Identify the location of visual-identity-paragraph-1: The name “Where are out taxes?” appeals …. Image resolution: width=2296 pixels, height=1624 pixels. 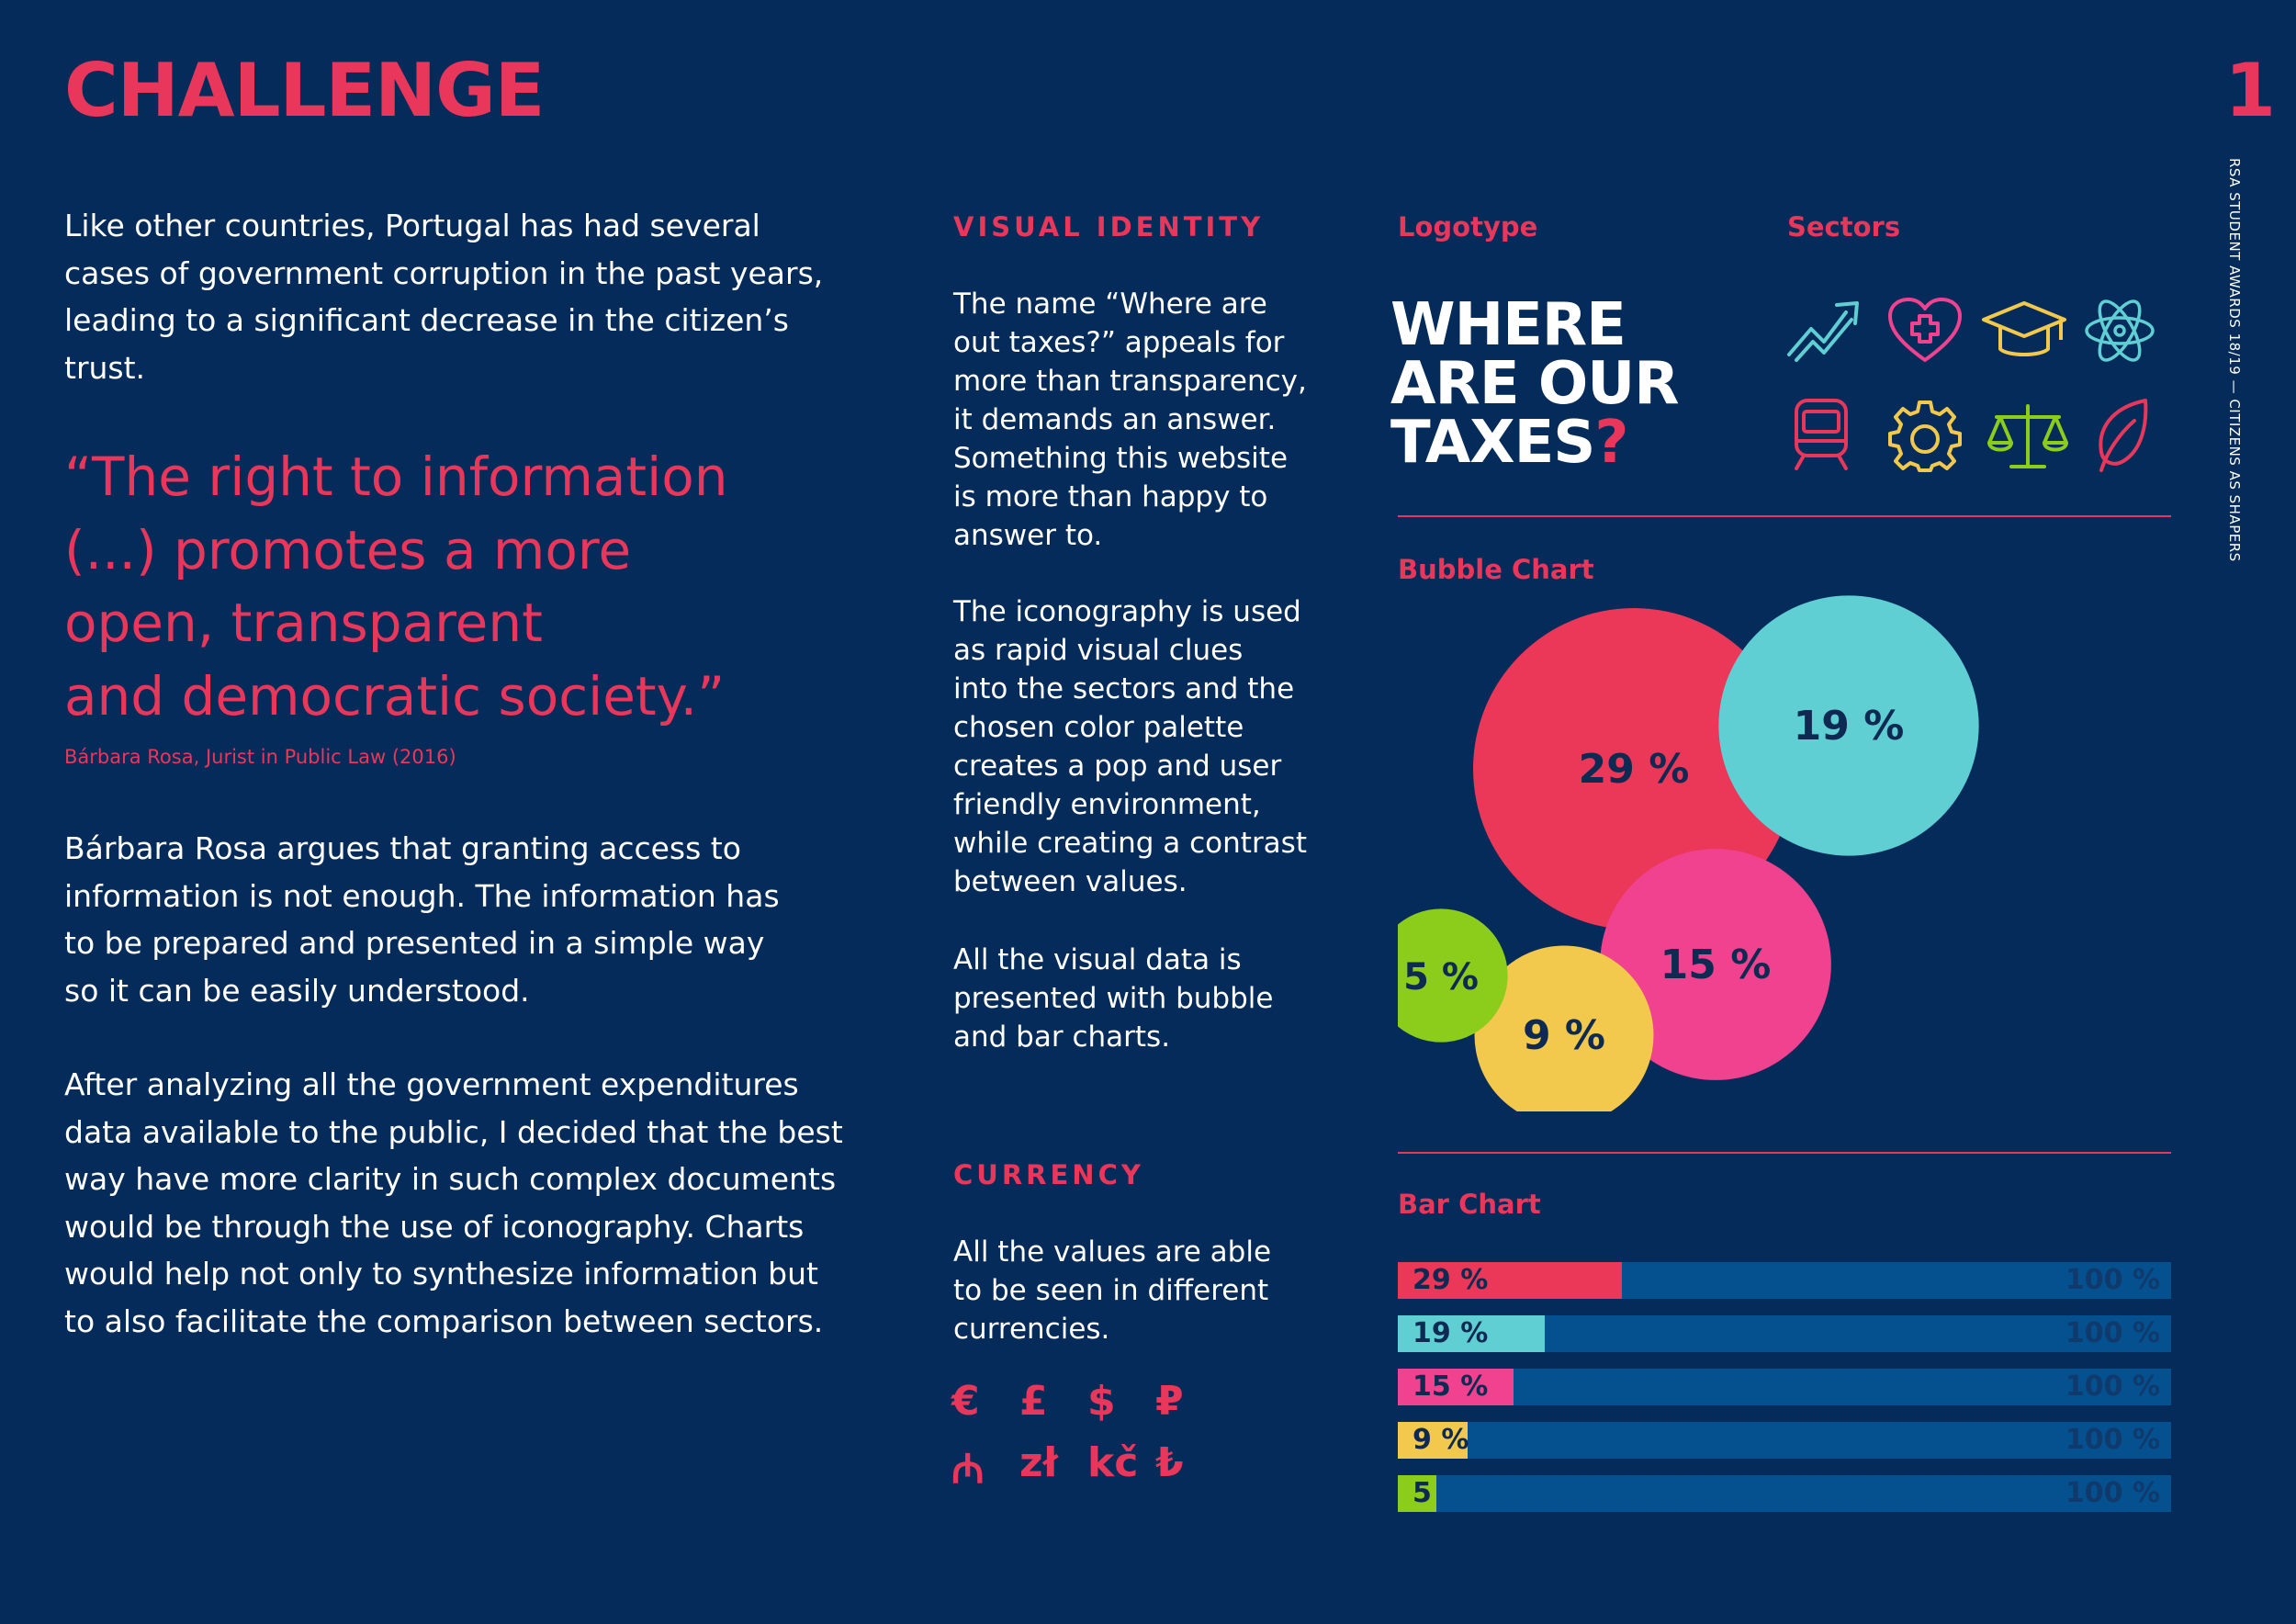
(1130, 420).